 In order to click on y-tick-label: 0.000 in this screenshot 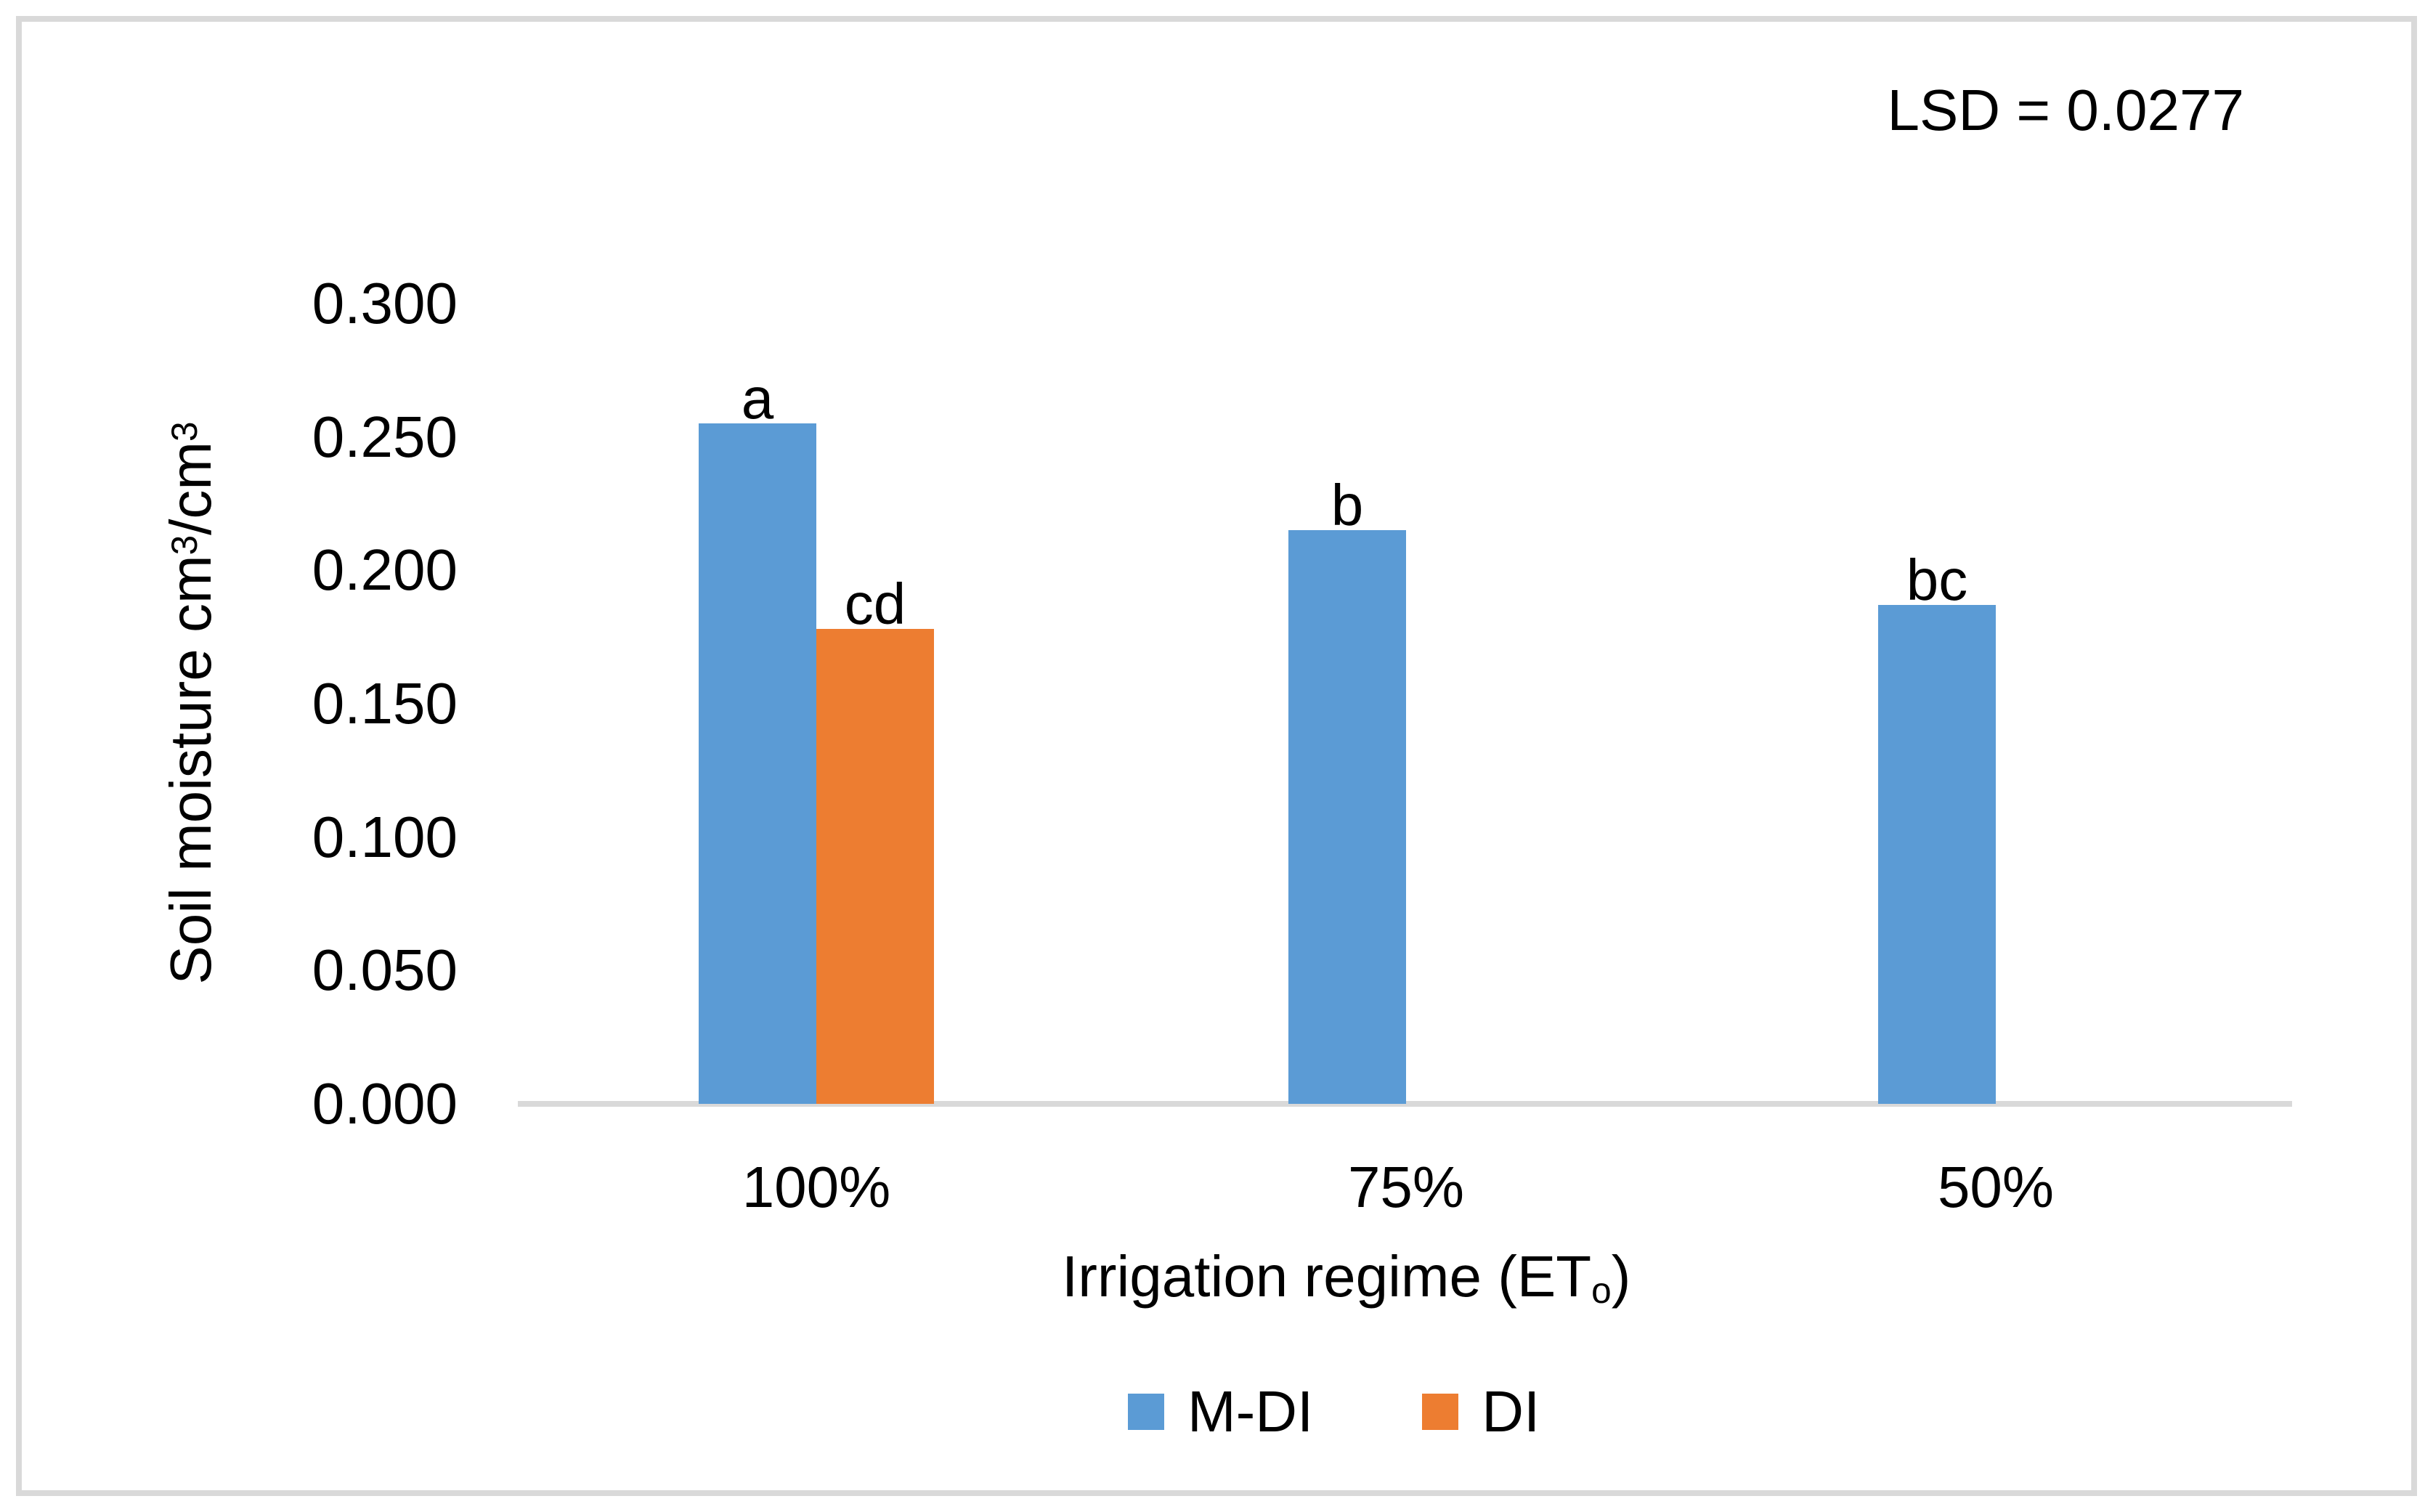, I will do `click(385, 1103)`.